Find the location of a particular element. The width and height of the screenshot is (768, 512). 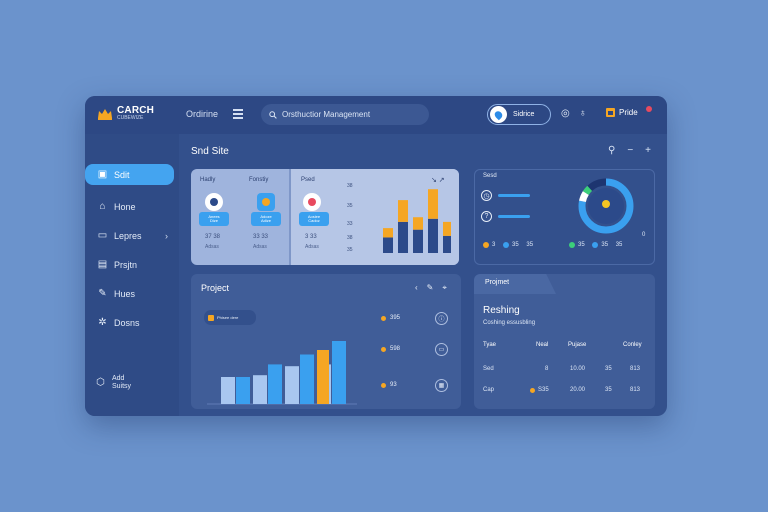

overview-bar-chart is located at coordinates (417, 221).